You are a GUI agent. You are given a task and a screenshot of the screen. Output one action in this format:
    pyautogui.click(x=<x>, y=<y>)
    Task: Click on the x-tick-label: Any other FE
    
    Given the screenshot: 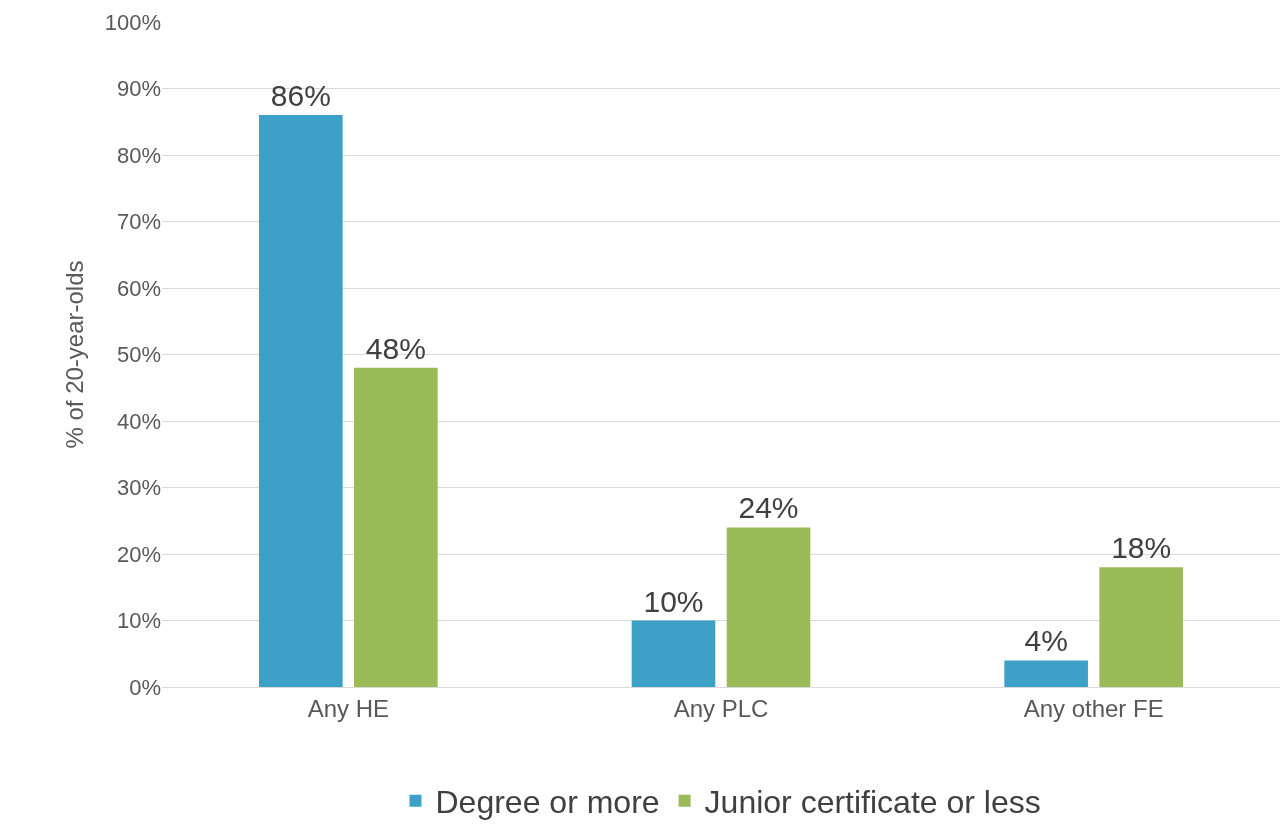 What is the action you would take?
    pyautogui.click(x=1093, y=708)
    